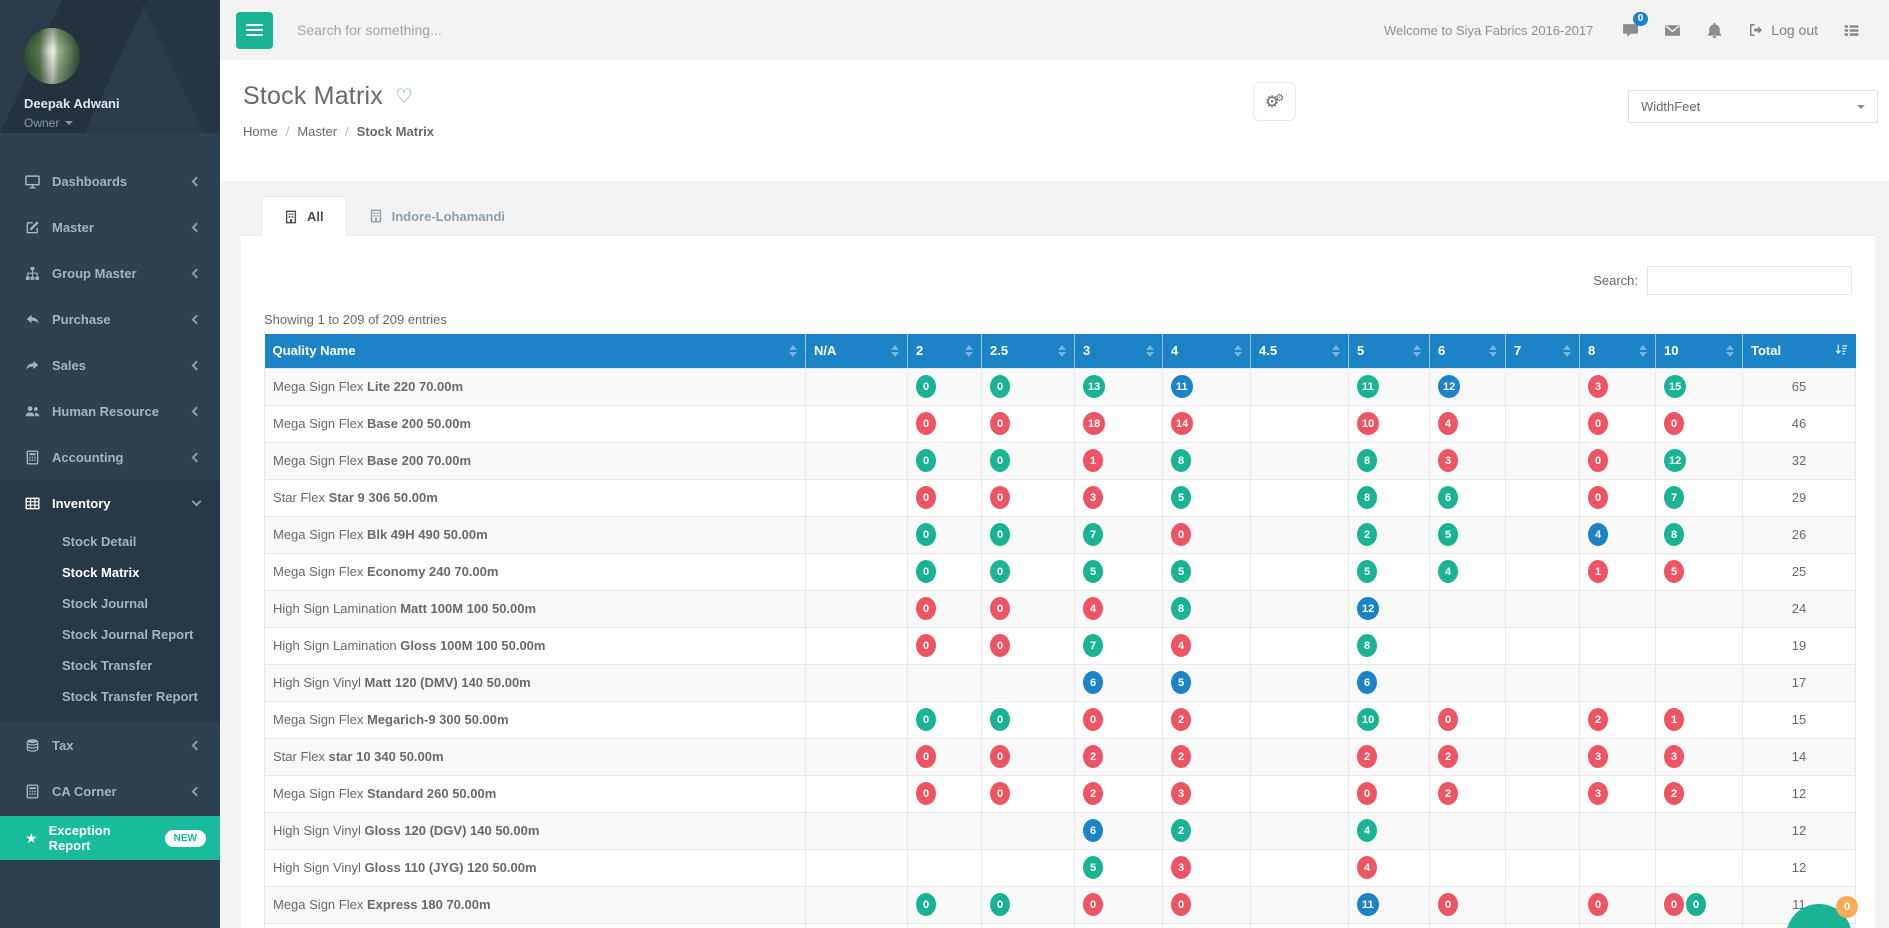 The image size is (1889, 928). I want to click on sidebar-item-sales: Sales, so click(110, 365).